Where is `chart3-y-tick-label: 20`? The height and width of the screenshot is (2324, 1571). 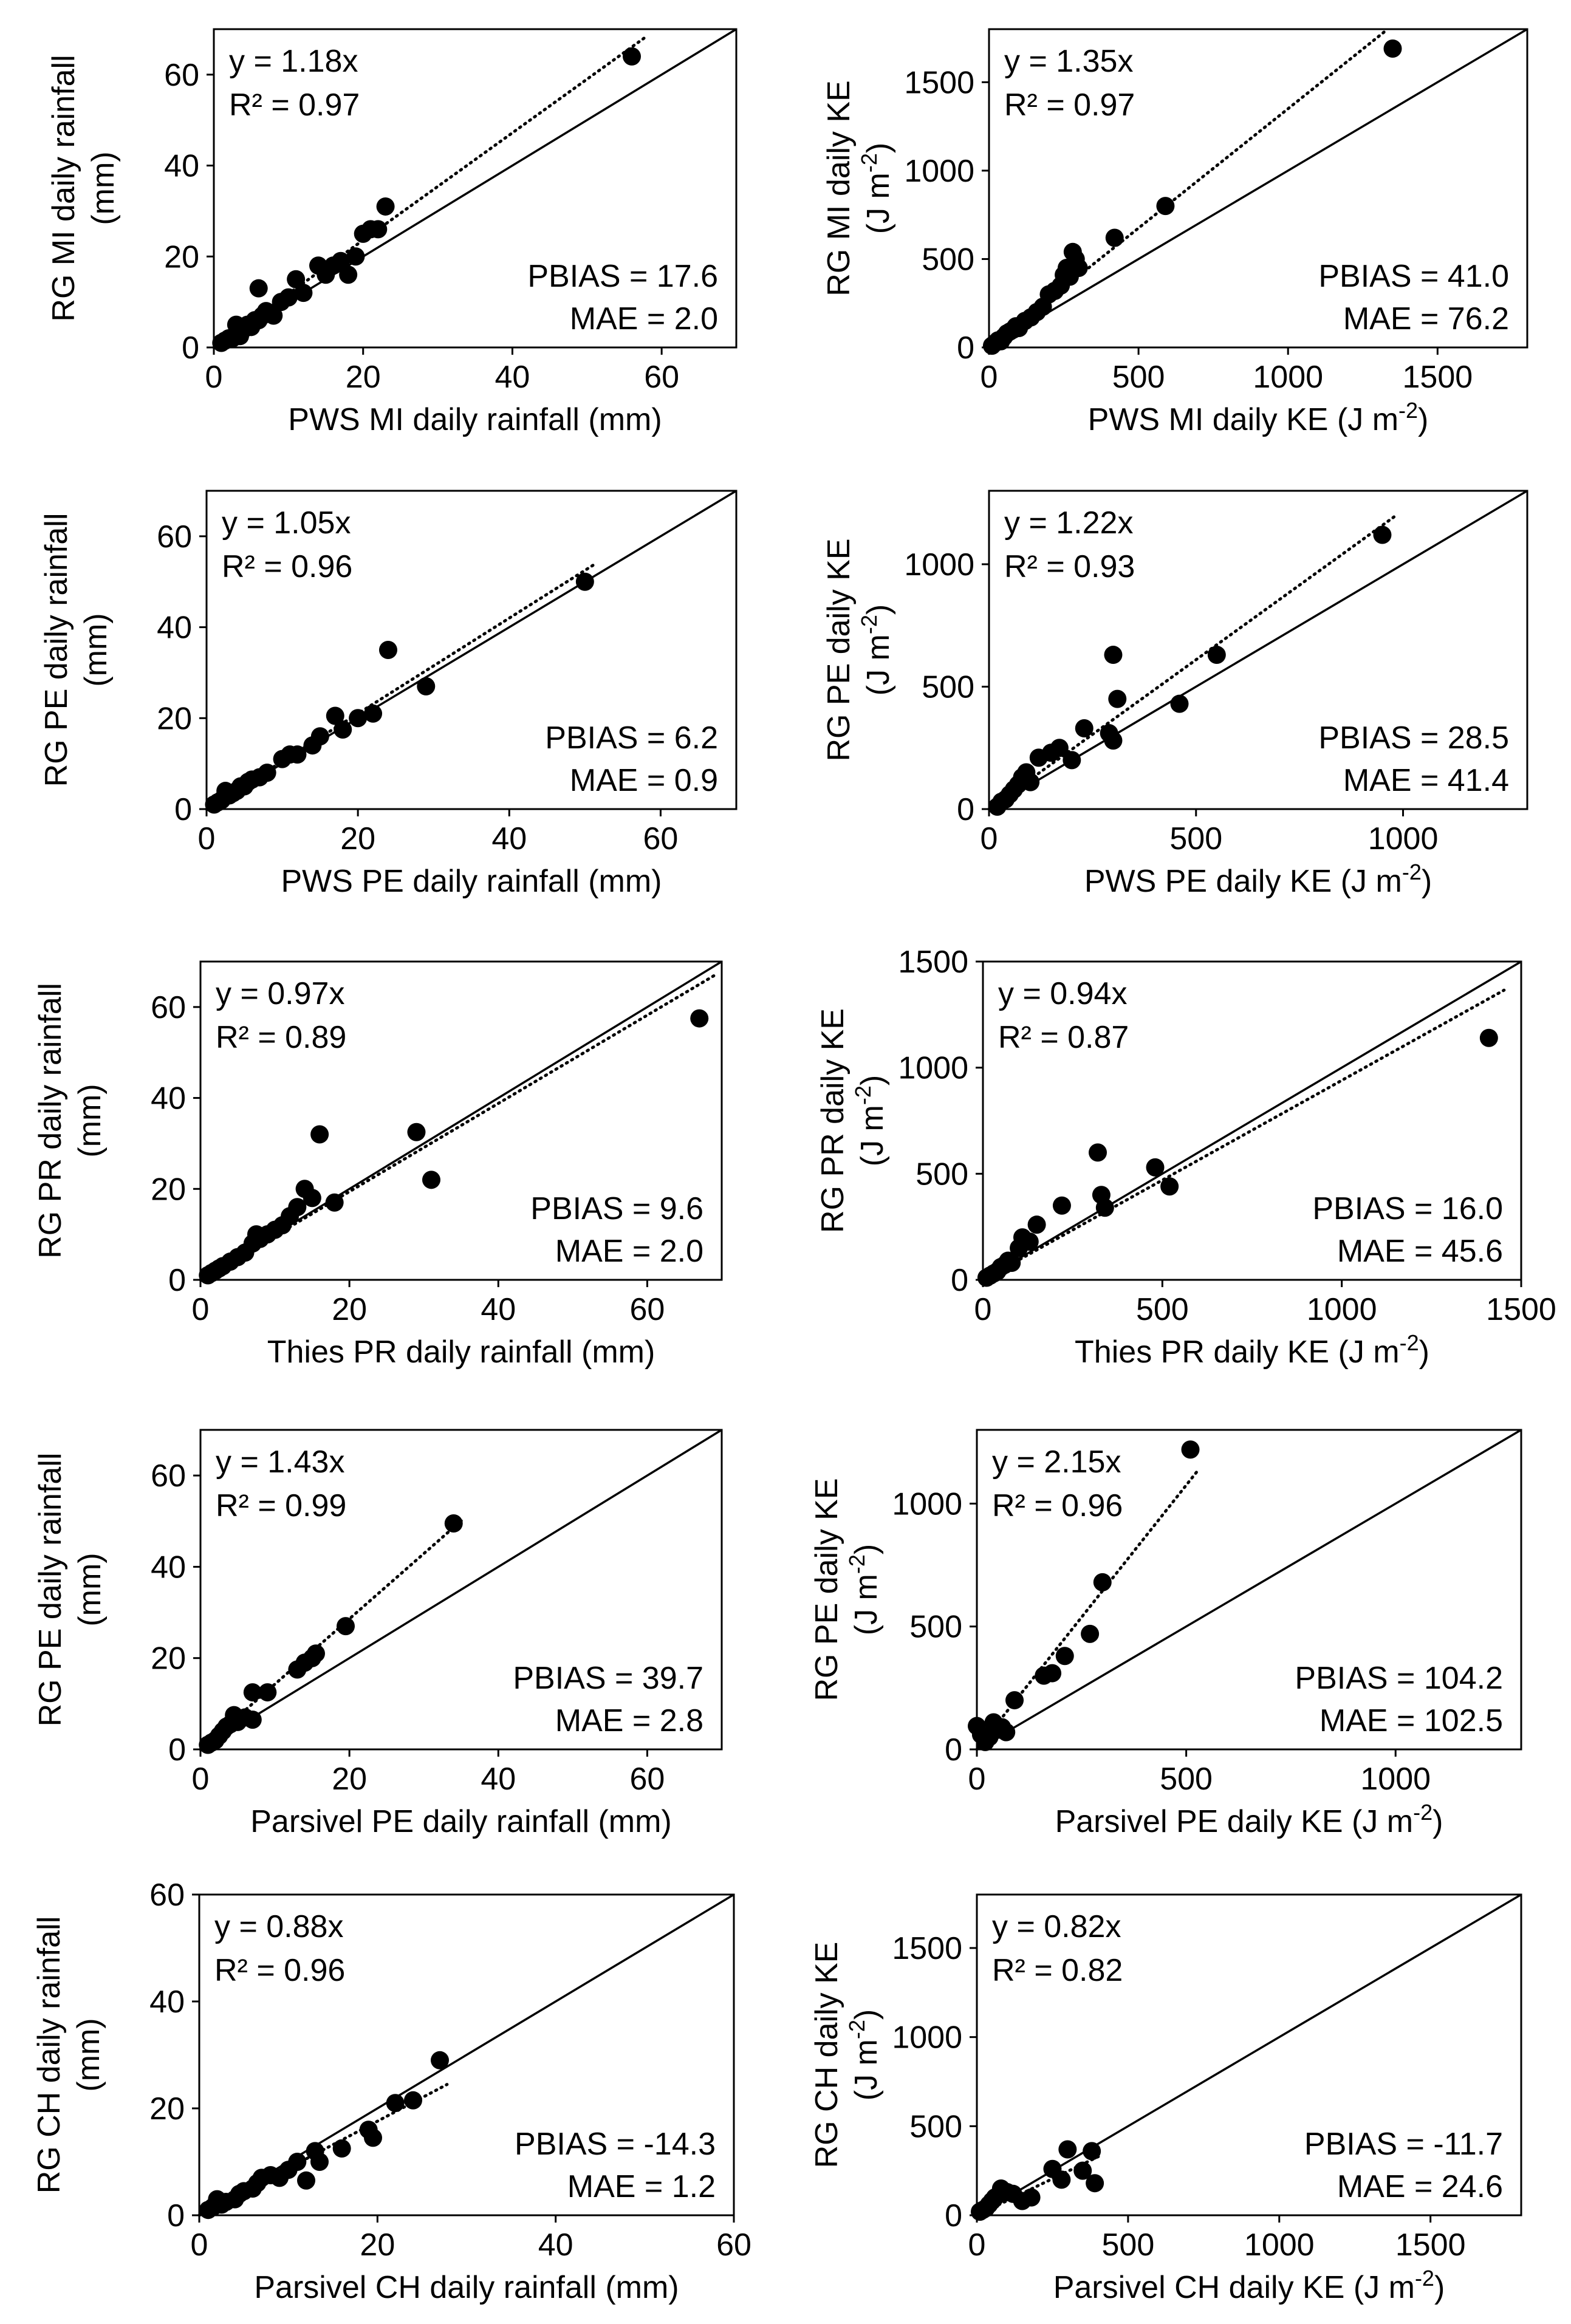 chart3-y-tick-label: 20 is located at coordinates (175, 719).